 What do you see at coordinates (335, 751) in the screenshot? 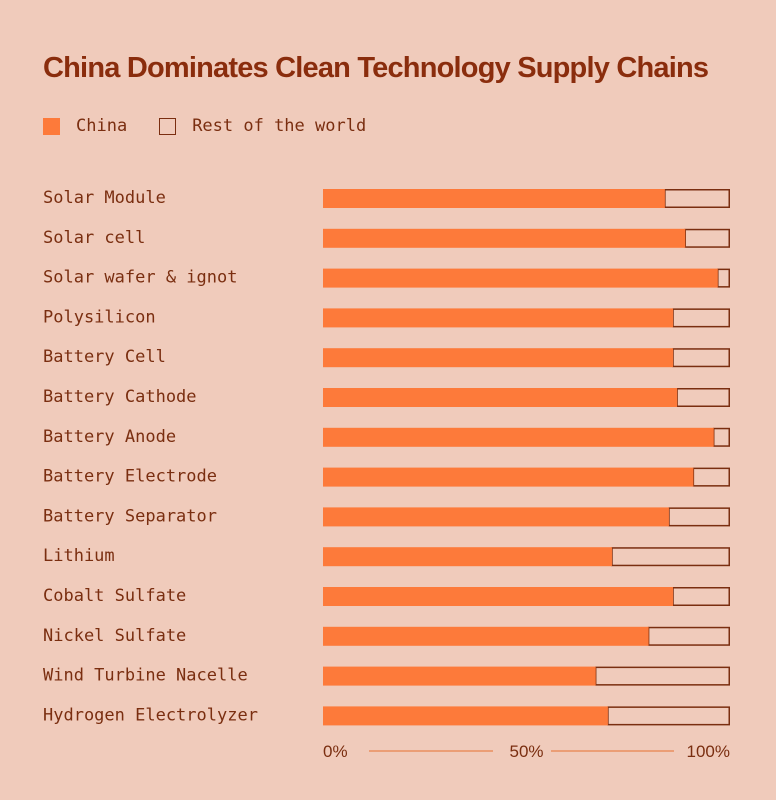
I see `x-tick-label: 0%` at bounding box center [335, 751].